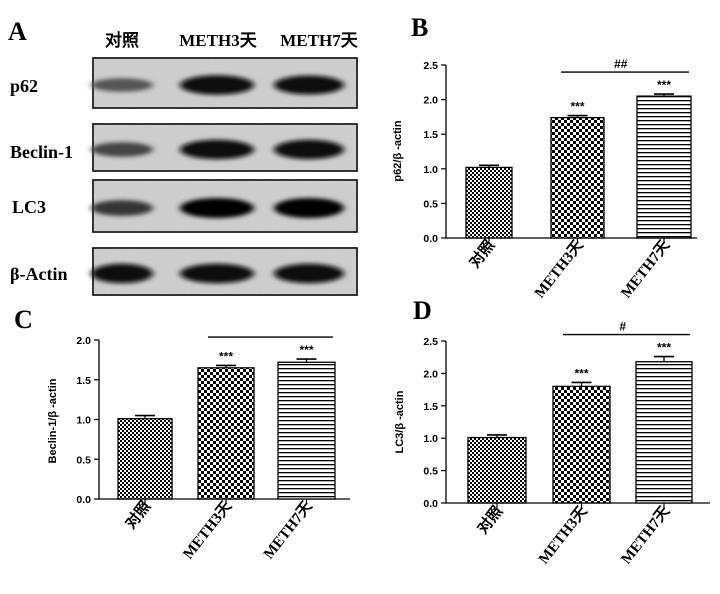 Image resolution: width=720 pixels, height=594 pixels. Describe the element at coordinates (23, 319) in the screenshot. I see `panel-c-letter: C` at that location.